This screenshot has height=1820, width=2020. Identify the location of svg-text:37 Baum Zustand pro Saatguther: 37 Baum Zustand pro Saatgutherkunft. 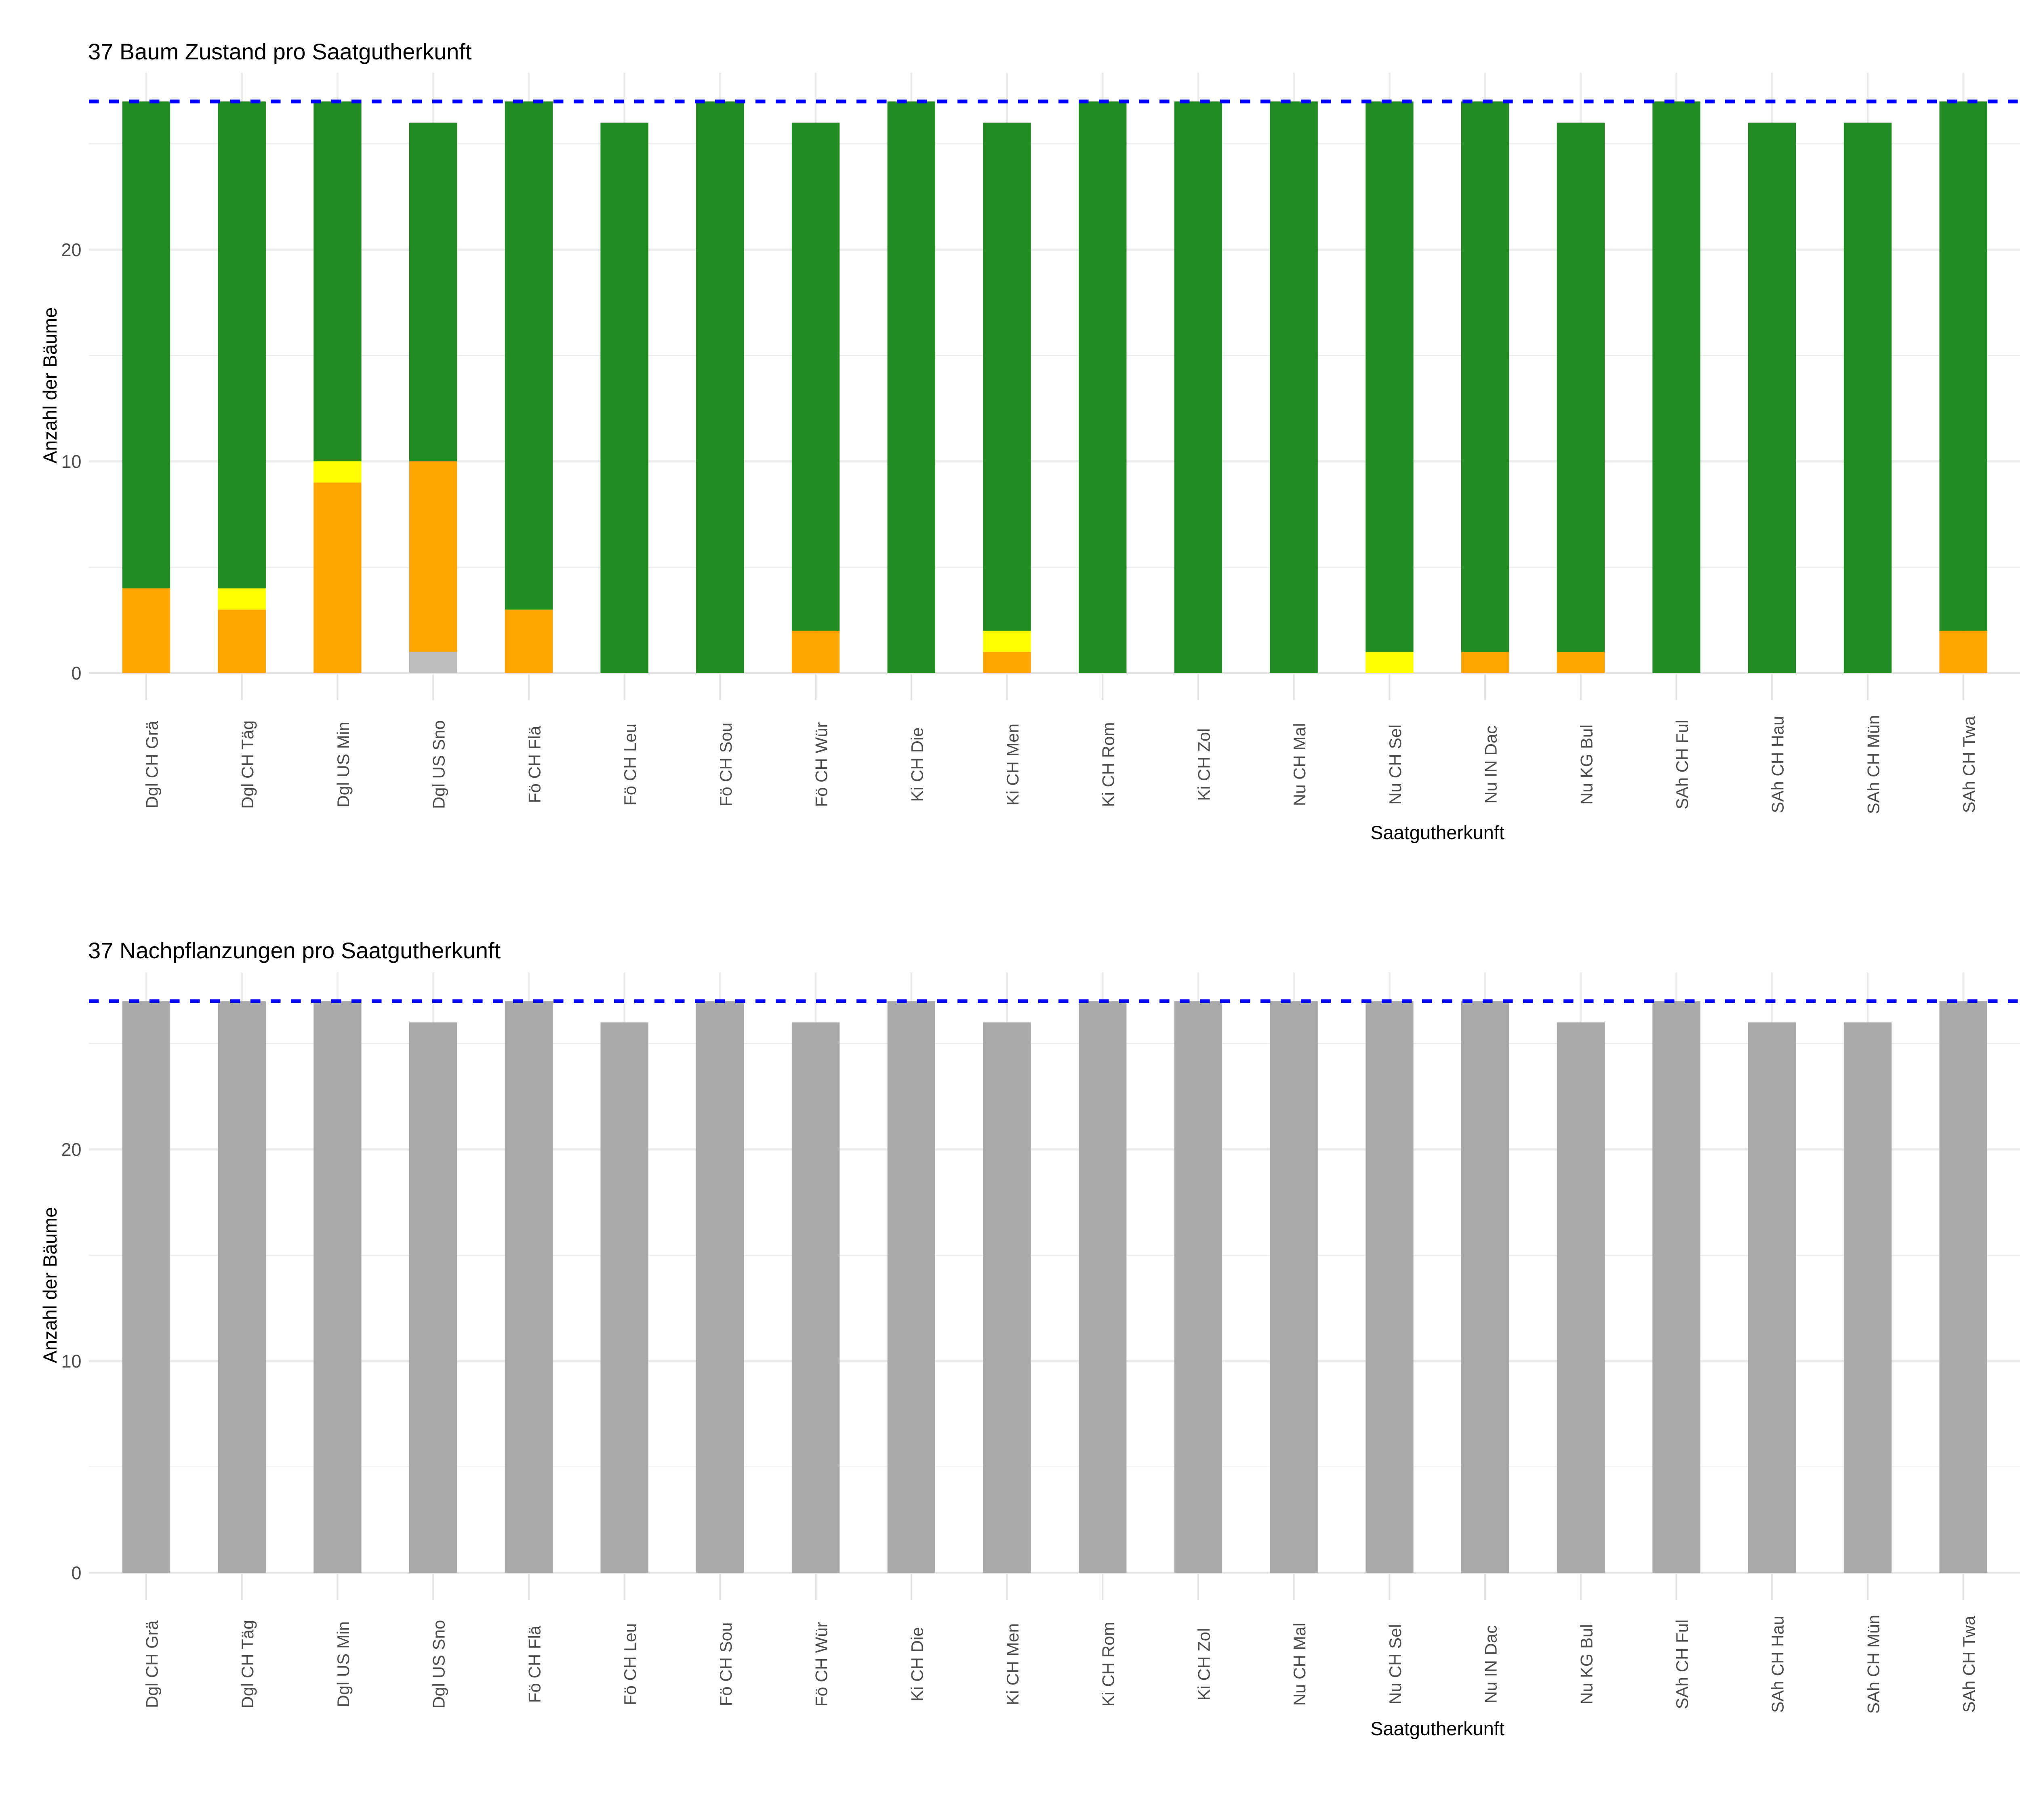
(280, 51).